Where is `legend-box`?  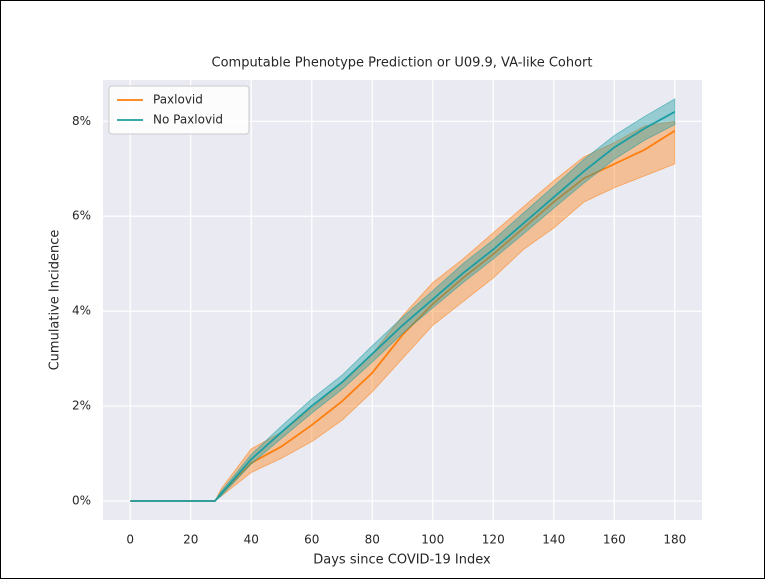 legend-box is located at coordinates (179, 110).